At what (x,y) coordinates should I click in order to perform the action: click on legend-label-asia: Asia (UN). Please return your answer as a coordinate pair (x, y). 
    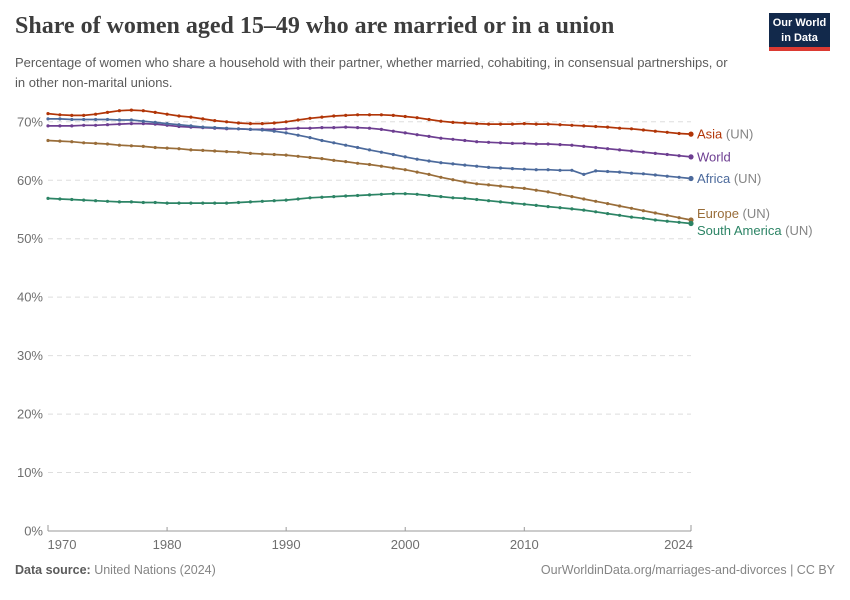
    Looking at the image, I should click on (725, 134).